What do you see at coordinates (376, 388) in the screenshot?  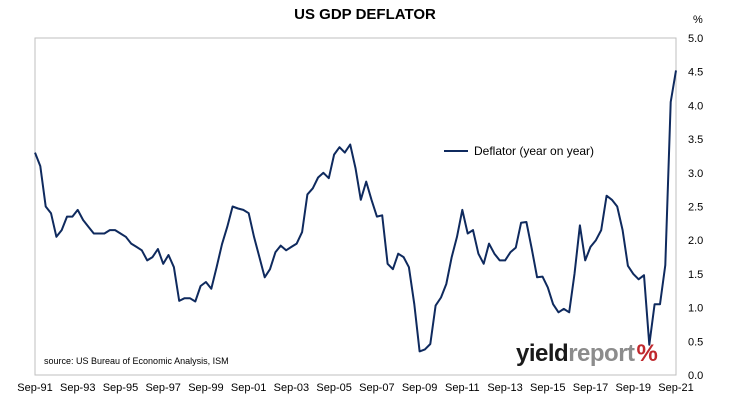 I see `x-tick-label: Sep-07` at bounding box center [376, 388].